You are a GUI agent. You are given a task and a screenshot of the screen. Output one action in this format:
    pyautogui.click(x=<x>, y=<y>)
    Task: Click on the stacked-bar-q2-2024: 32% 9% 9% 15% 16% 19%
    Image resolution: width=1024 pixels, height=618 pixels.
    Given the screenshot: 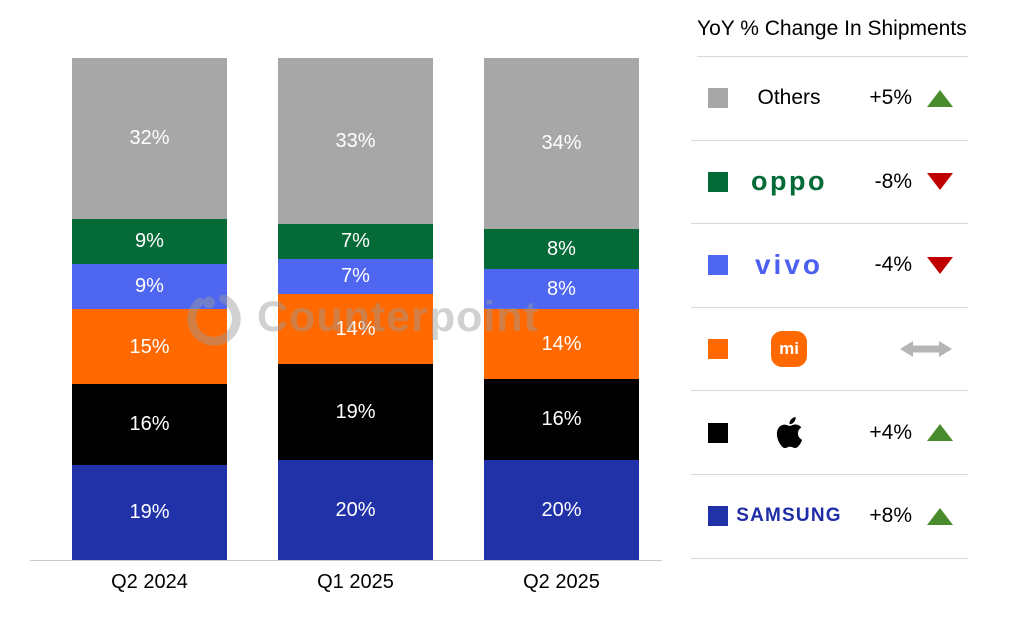 What is the action you would take?
    pyautogui.click(x=149, y=309)
    